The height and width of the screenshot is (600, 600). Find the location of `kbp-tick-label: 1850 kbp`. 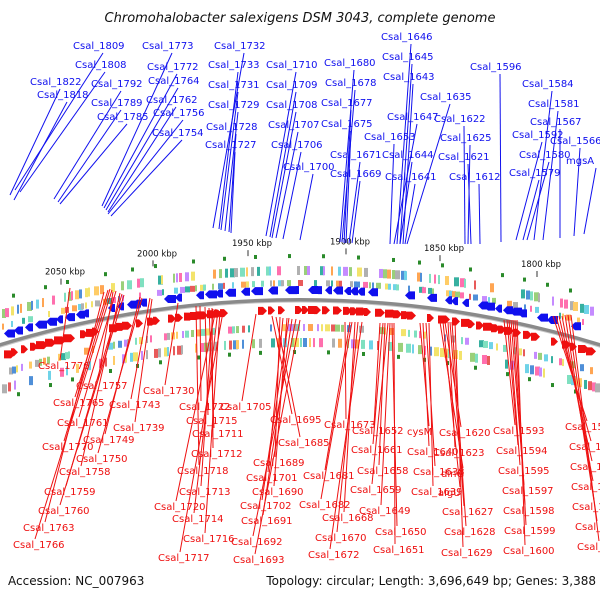

kbp-tick-label: 1850 kbp is located at coordinates (444, 249).